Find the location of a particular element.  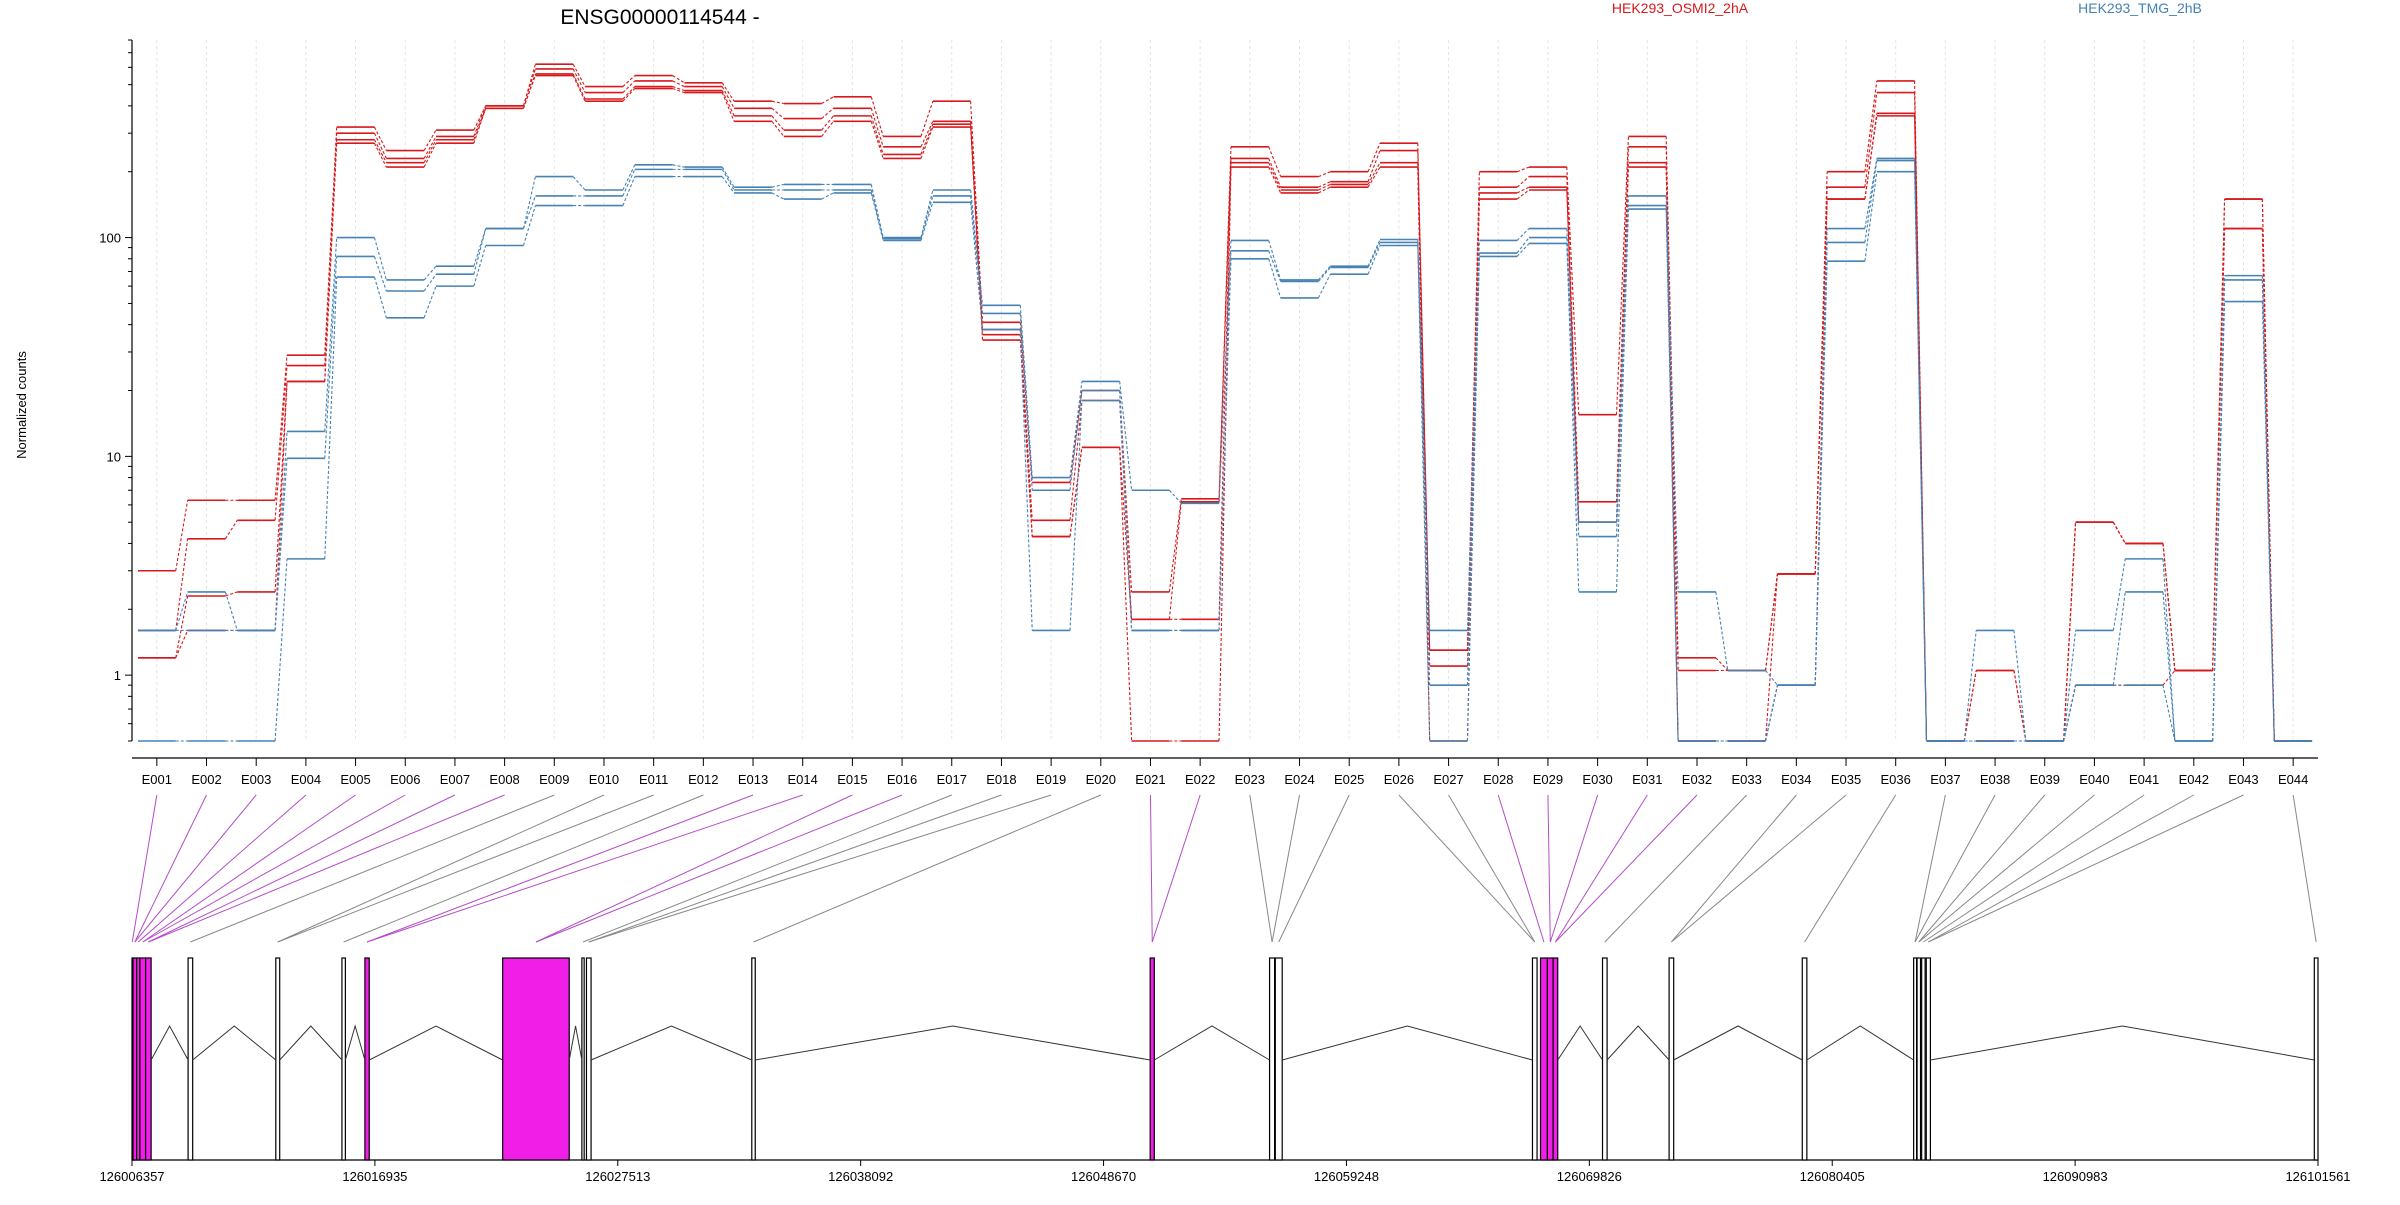

connector-e001 is located at coordinates (144, 868).